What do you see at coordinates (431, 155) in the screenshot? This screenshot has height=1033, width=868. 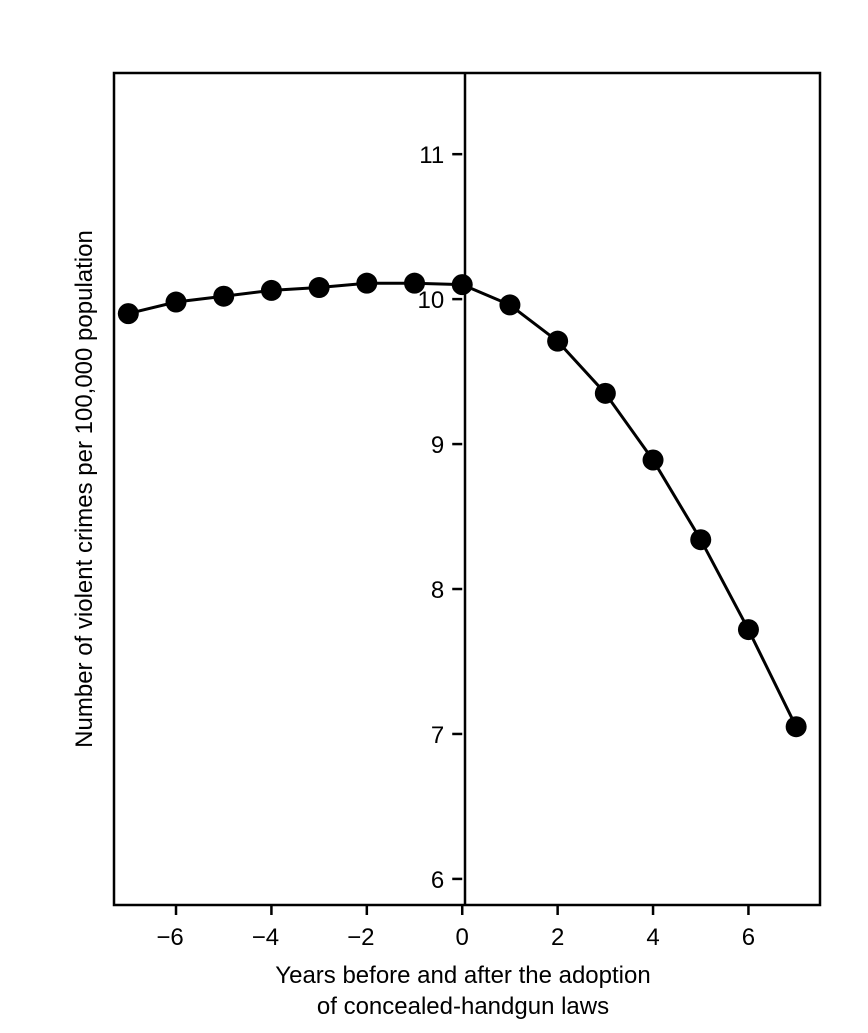 I see `y-tick-label-11: 11` at bounding box center [431, 155].